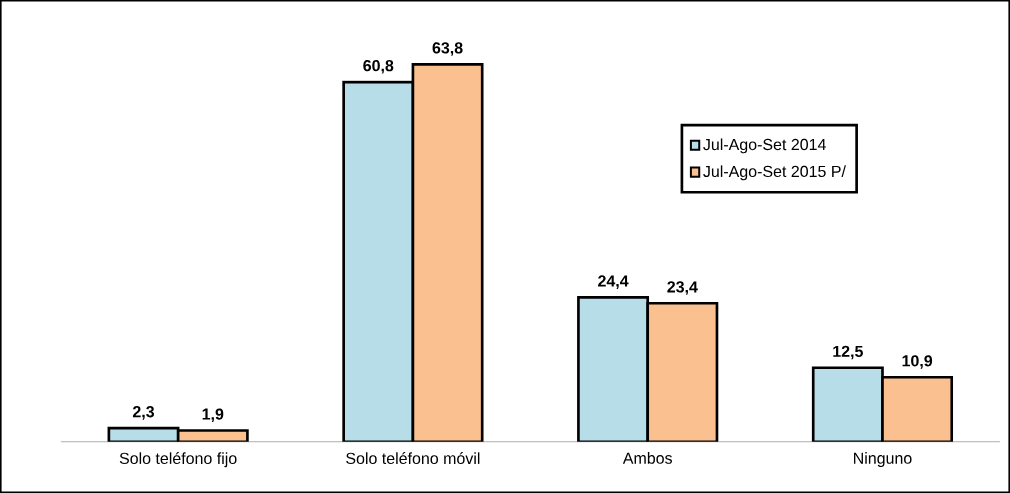 This screenshot has width=1010, height=493. Describe the element at coordinates (143, 412) in the screenshot. I see `data-label: 2,3` at that location.